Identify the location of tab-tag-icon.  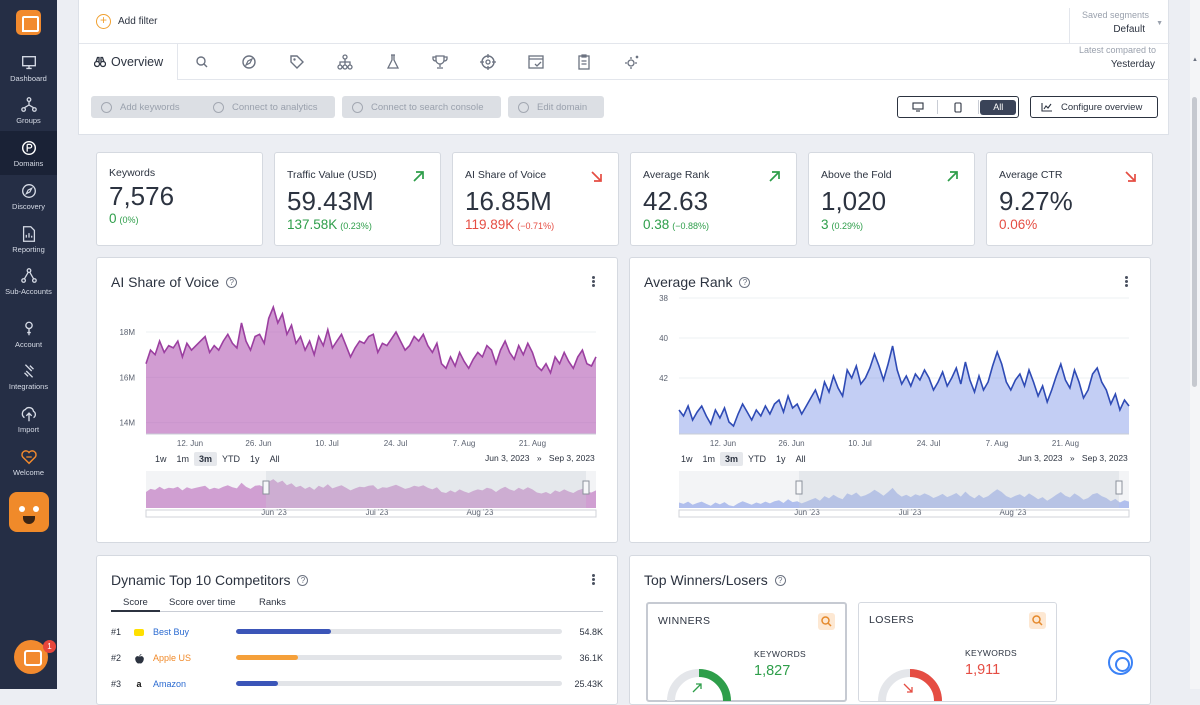
(297, 62).